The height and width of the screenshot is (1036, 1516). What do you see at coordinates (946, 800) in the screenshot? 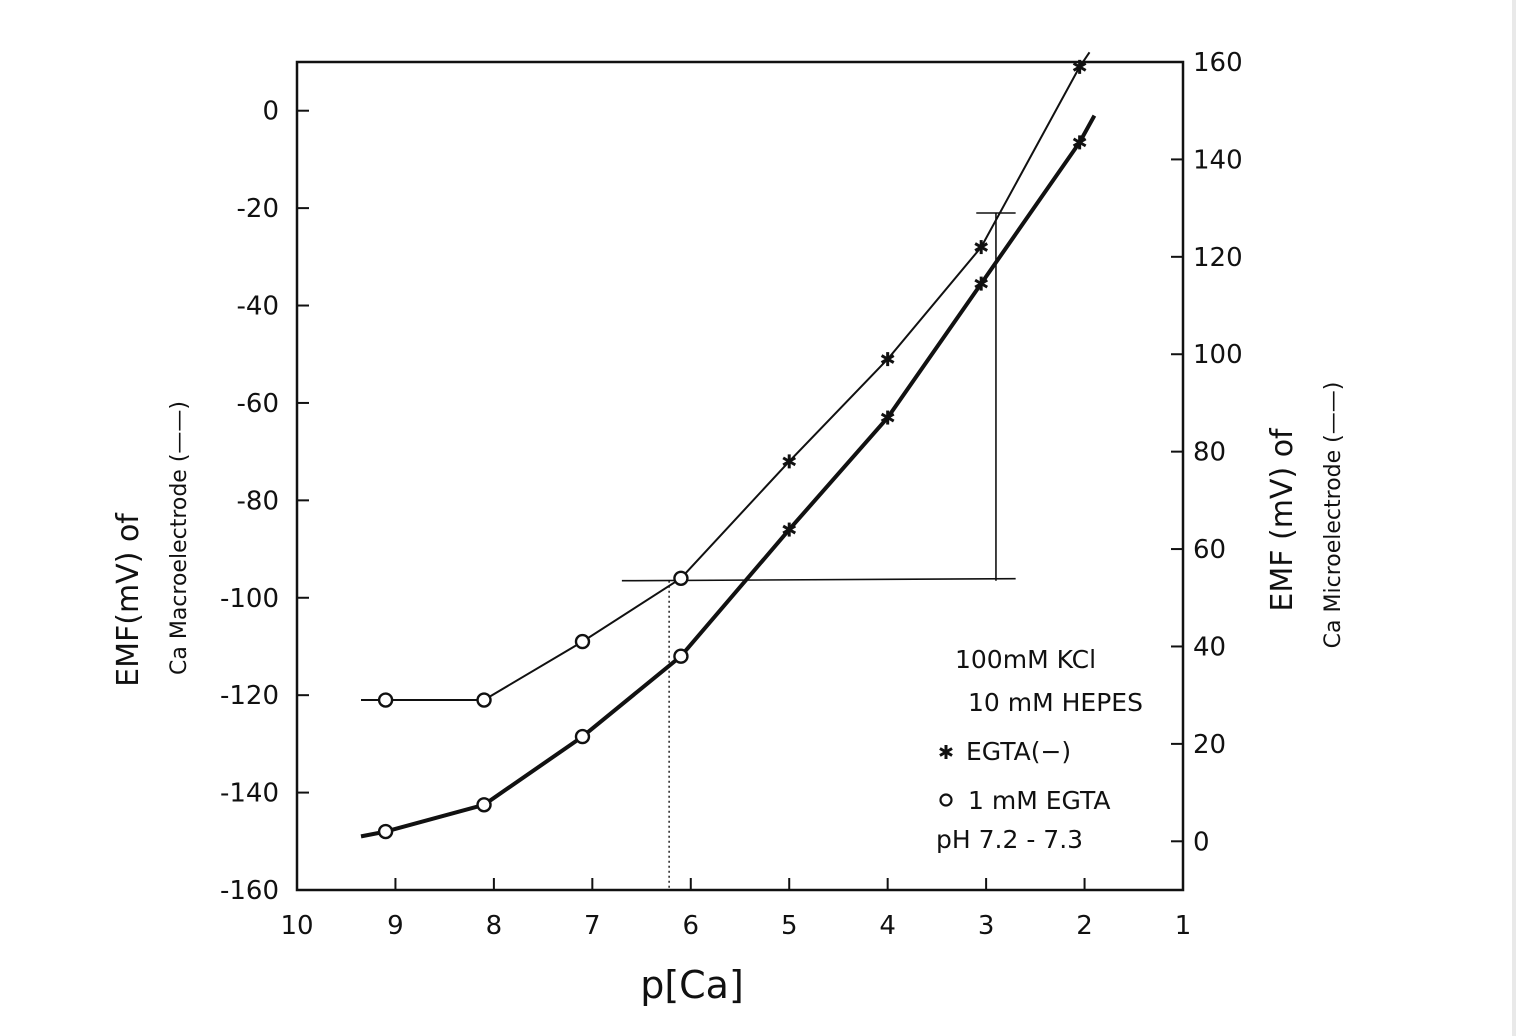
I see `legend-circle-marker` at bounding box center [946, 800].